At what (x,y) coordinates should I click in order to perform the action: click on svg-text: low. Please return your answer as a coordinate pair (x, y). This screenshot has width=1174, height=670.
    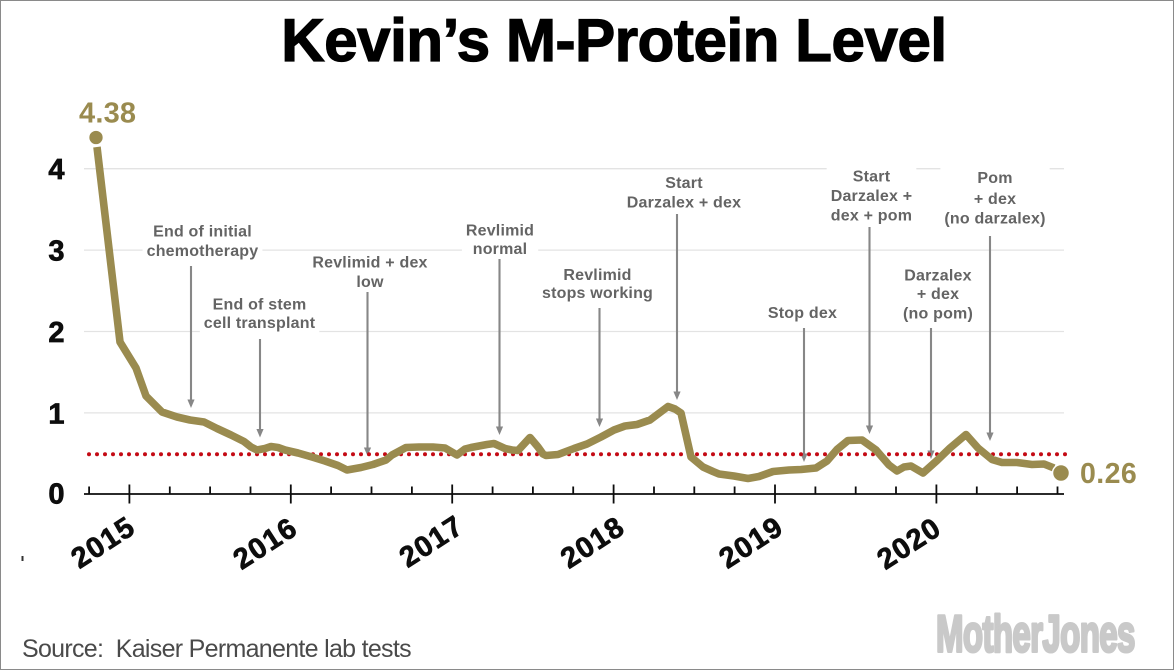
    Looking at the image, I should click on (370, 282).